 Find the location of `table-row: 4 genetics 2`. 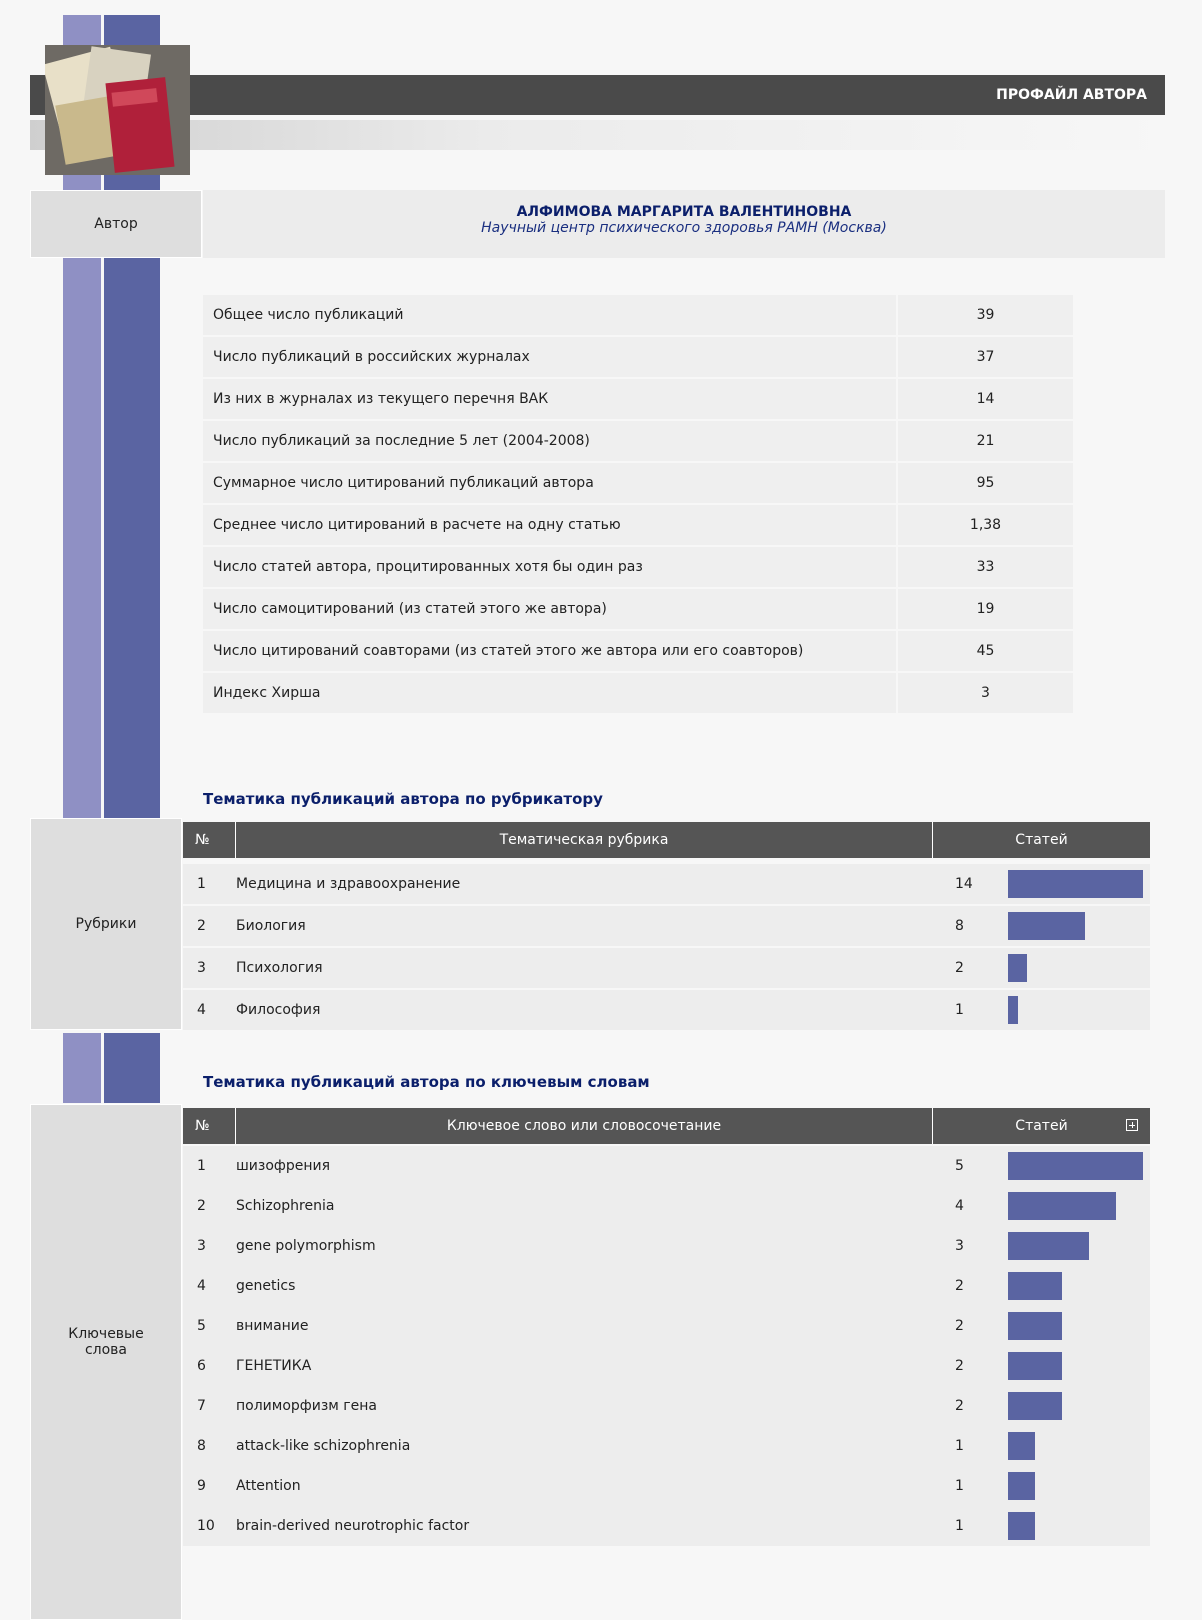

table-row: 4 genetics 2 is located at coordinates (666, 1286).